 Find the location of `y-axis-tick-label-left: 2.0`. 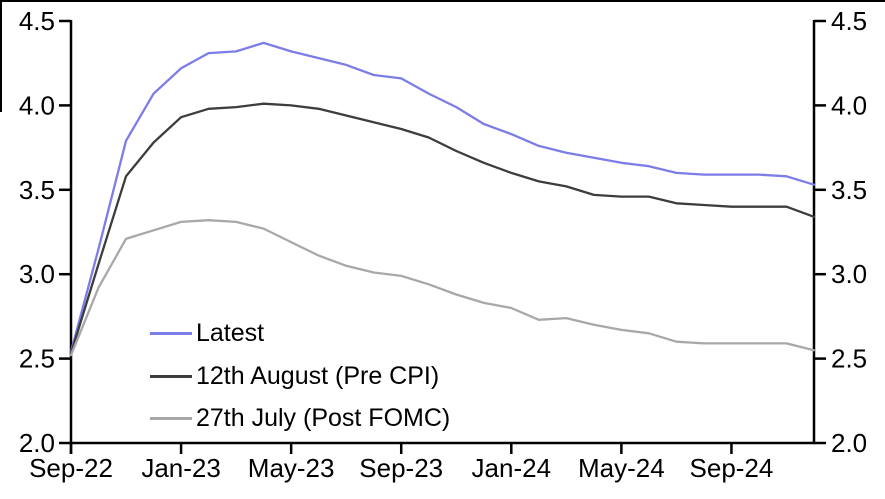

y-axis-tick-label-left: 2.0 is located at coordinates (37, 443).